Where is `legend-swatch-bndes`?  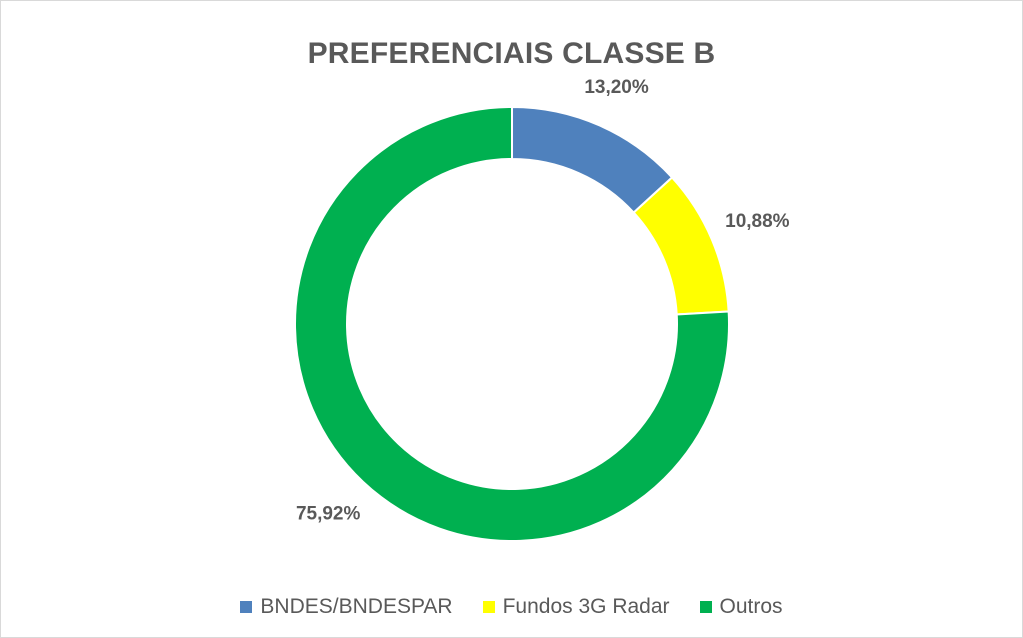
legend-swatch-bndes is located at coordinates (246, 607).